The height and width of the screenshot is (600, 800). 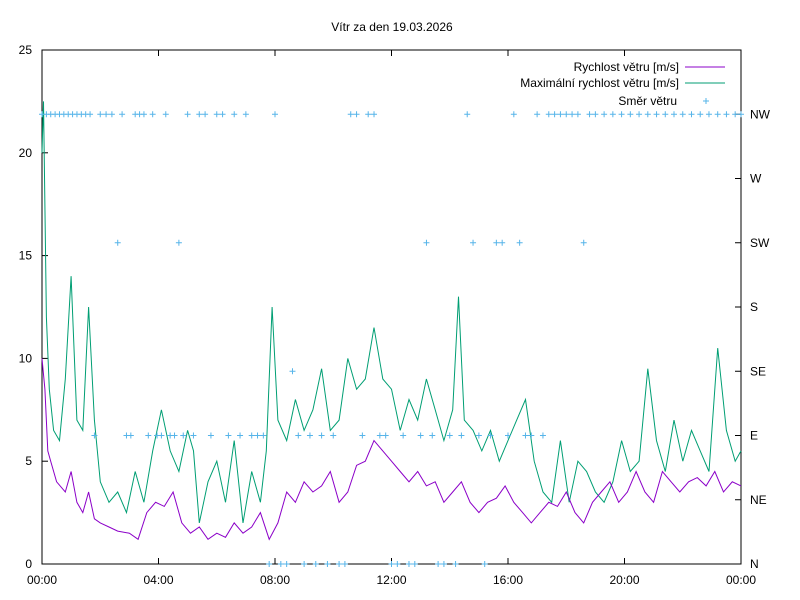 I want to click on x-tick-label: 12:00, so click(x=391, y=580).